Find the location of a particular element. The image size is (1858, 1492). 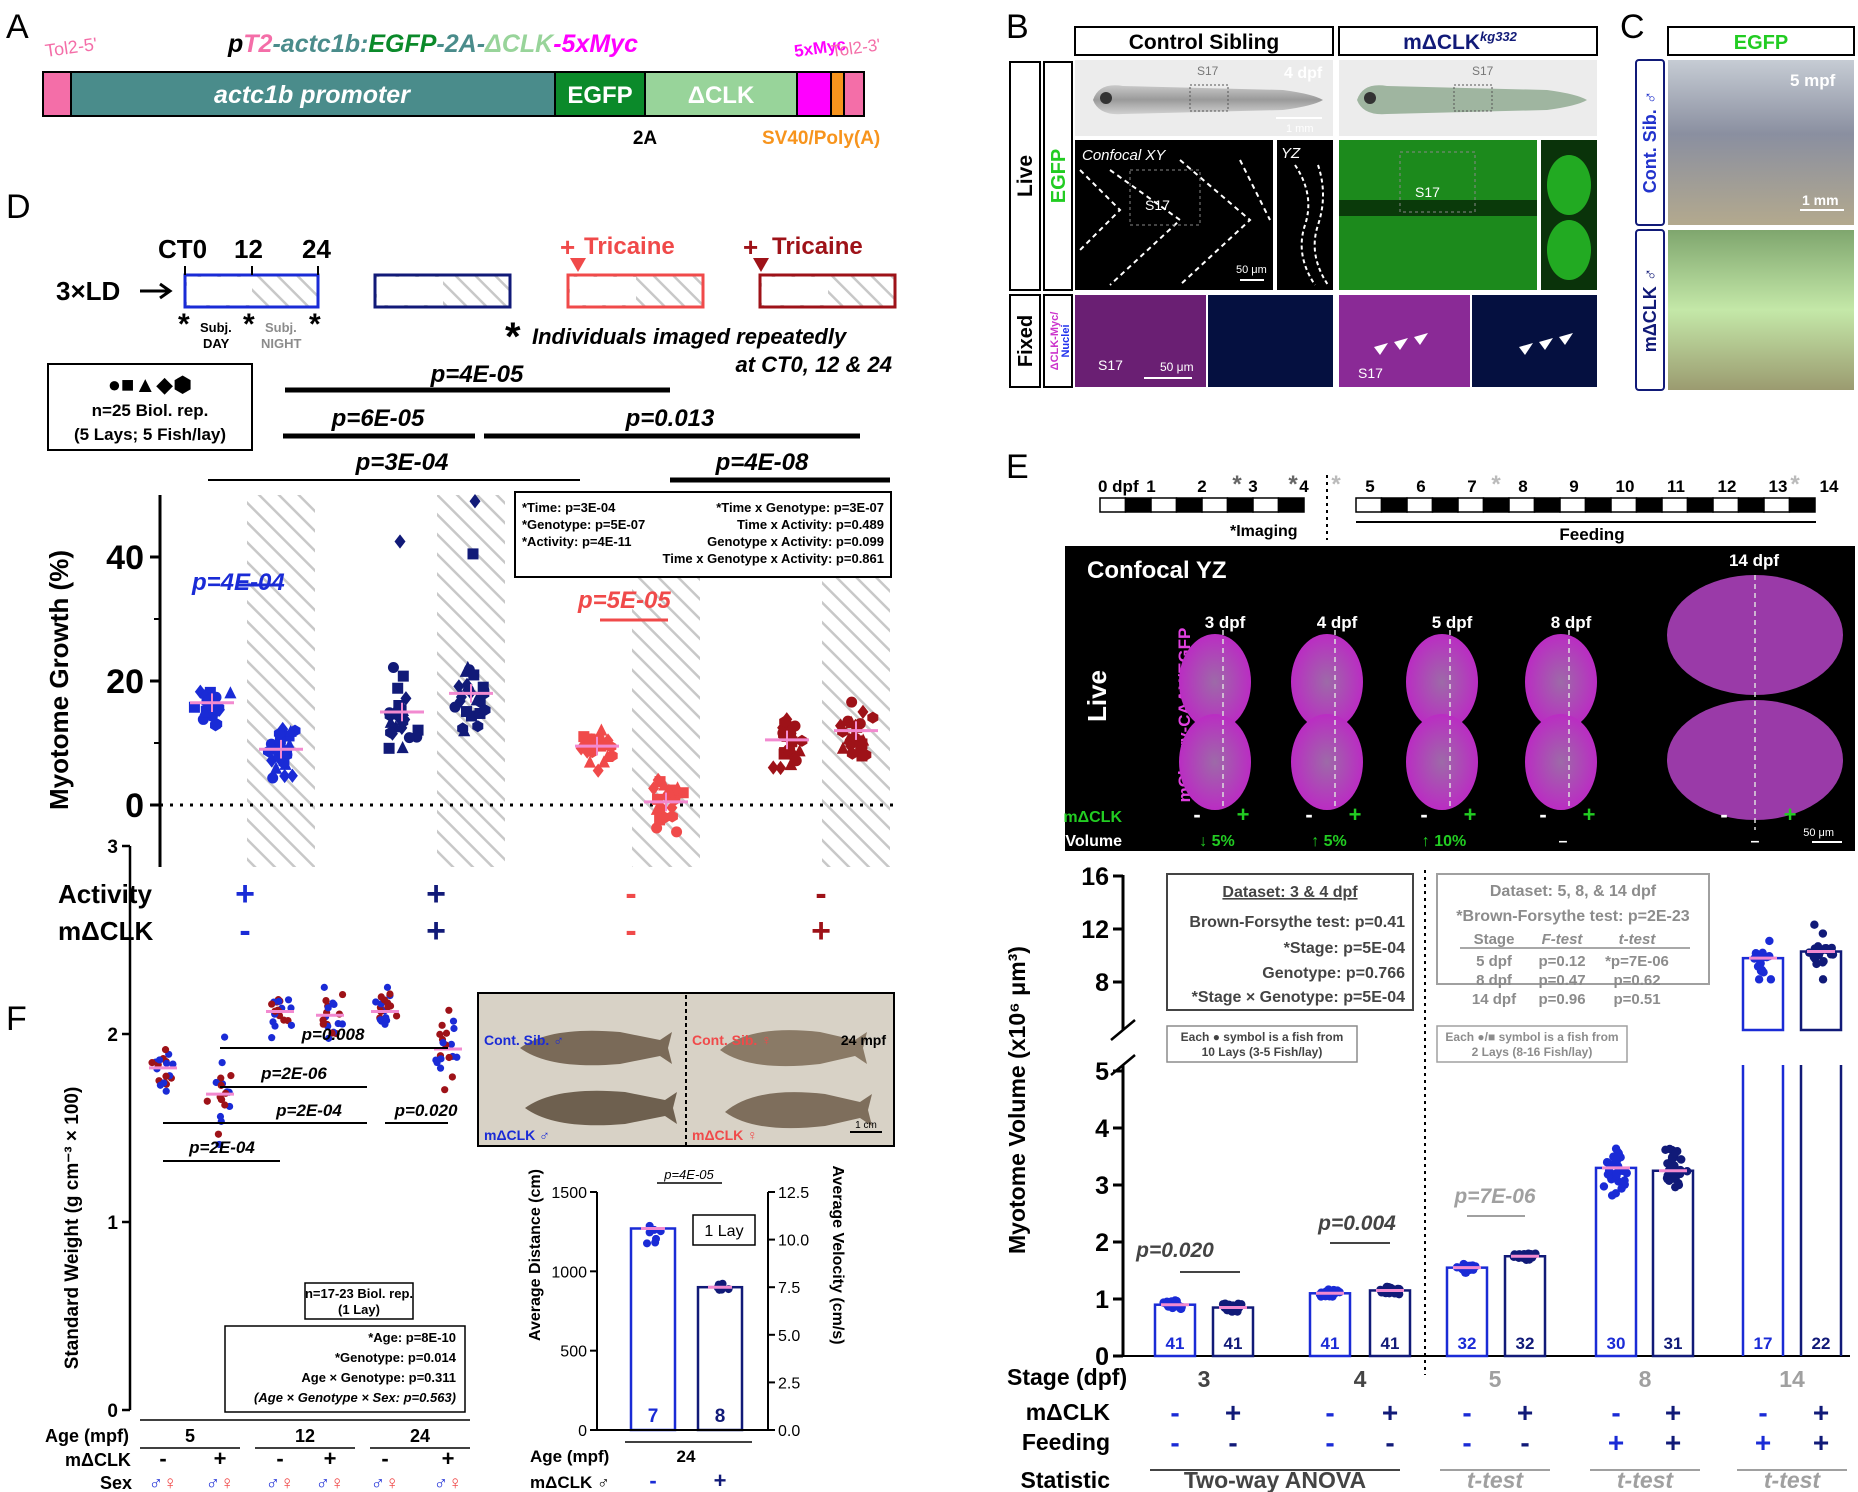

f-p-5: p=0.020 is located at coordinates (426, 1110).